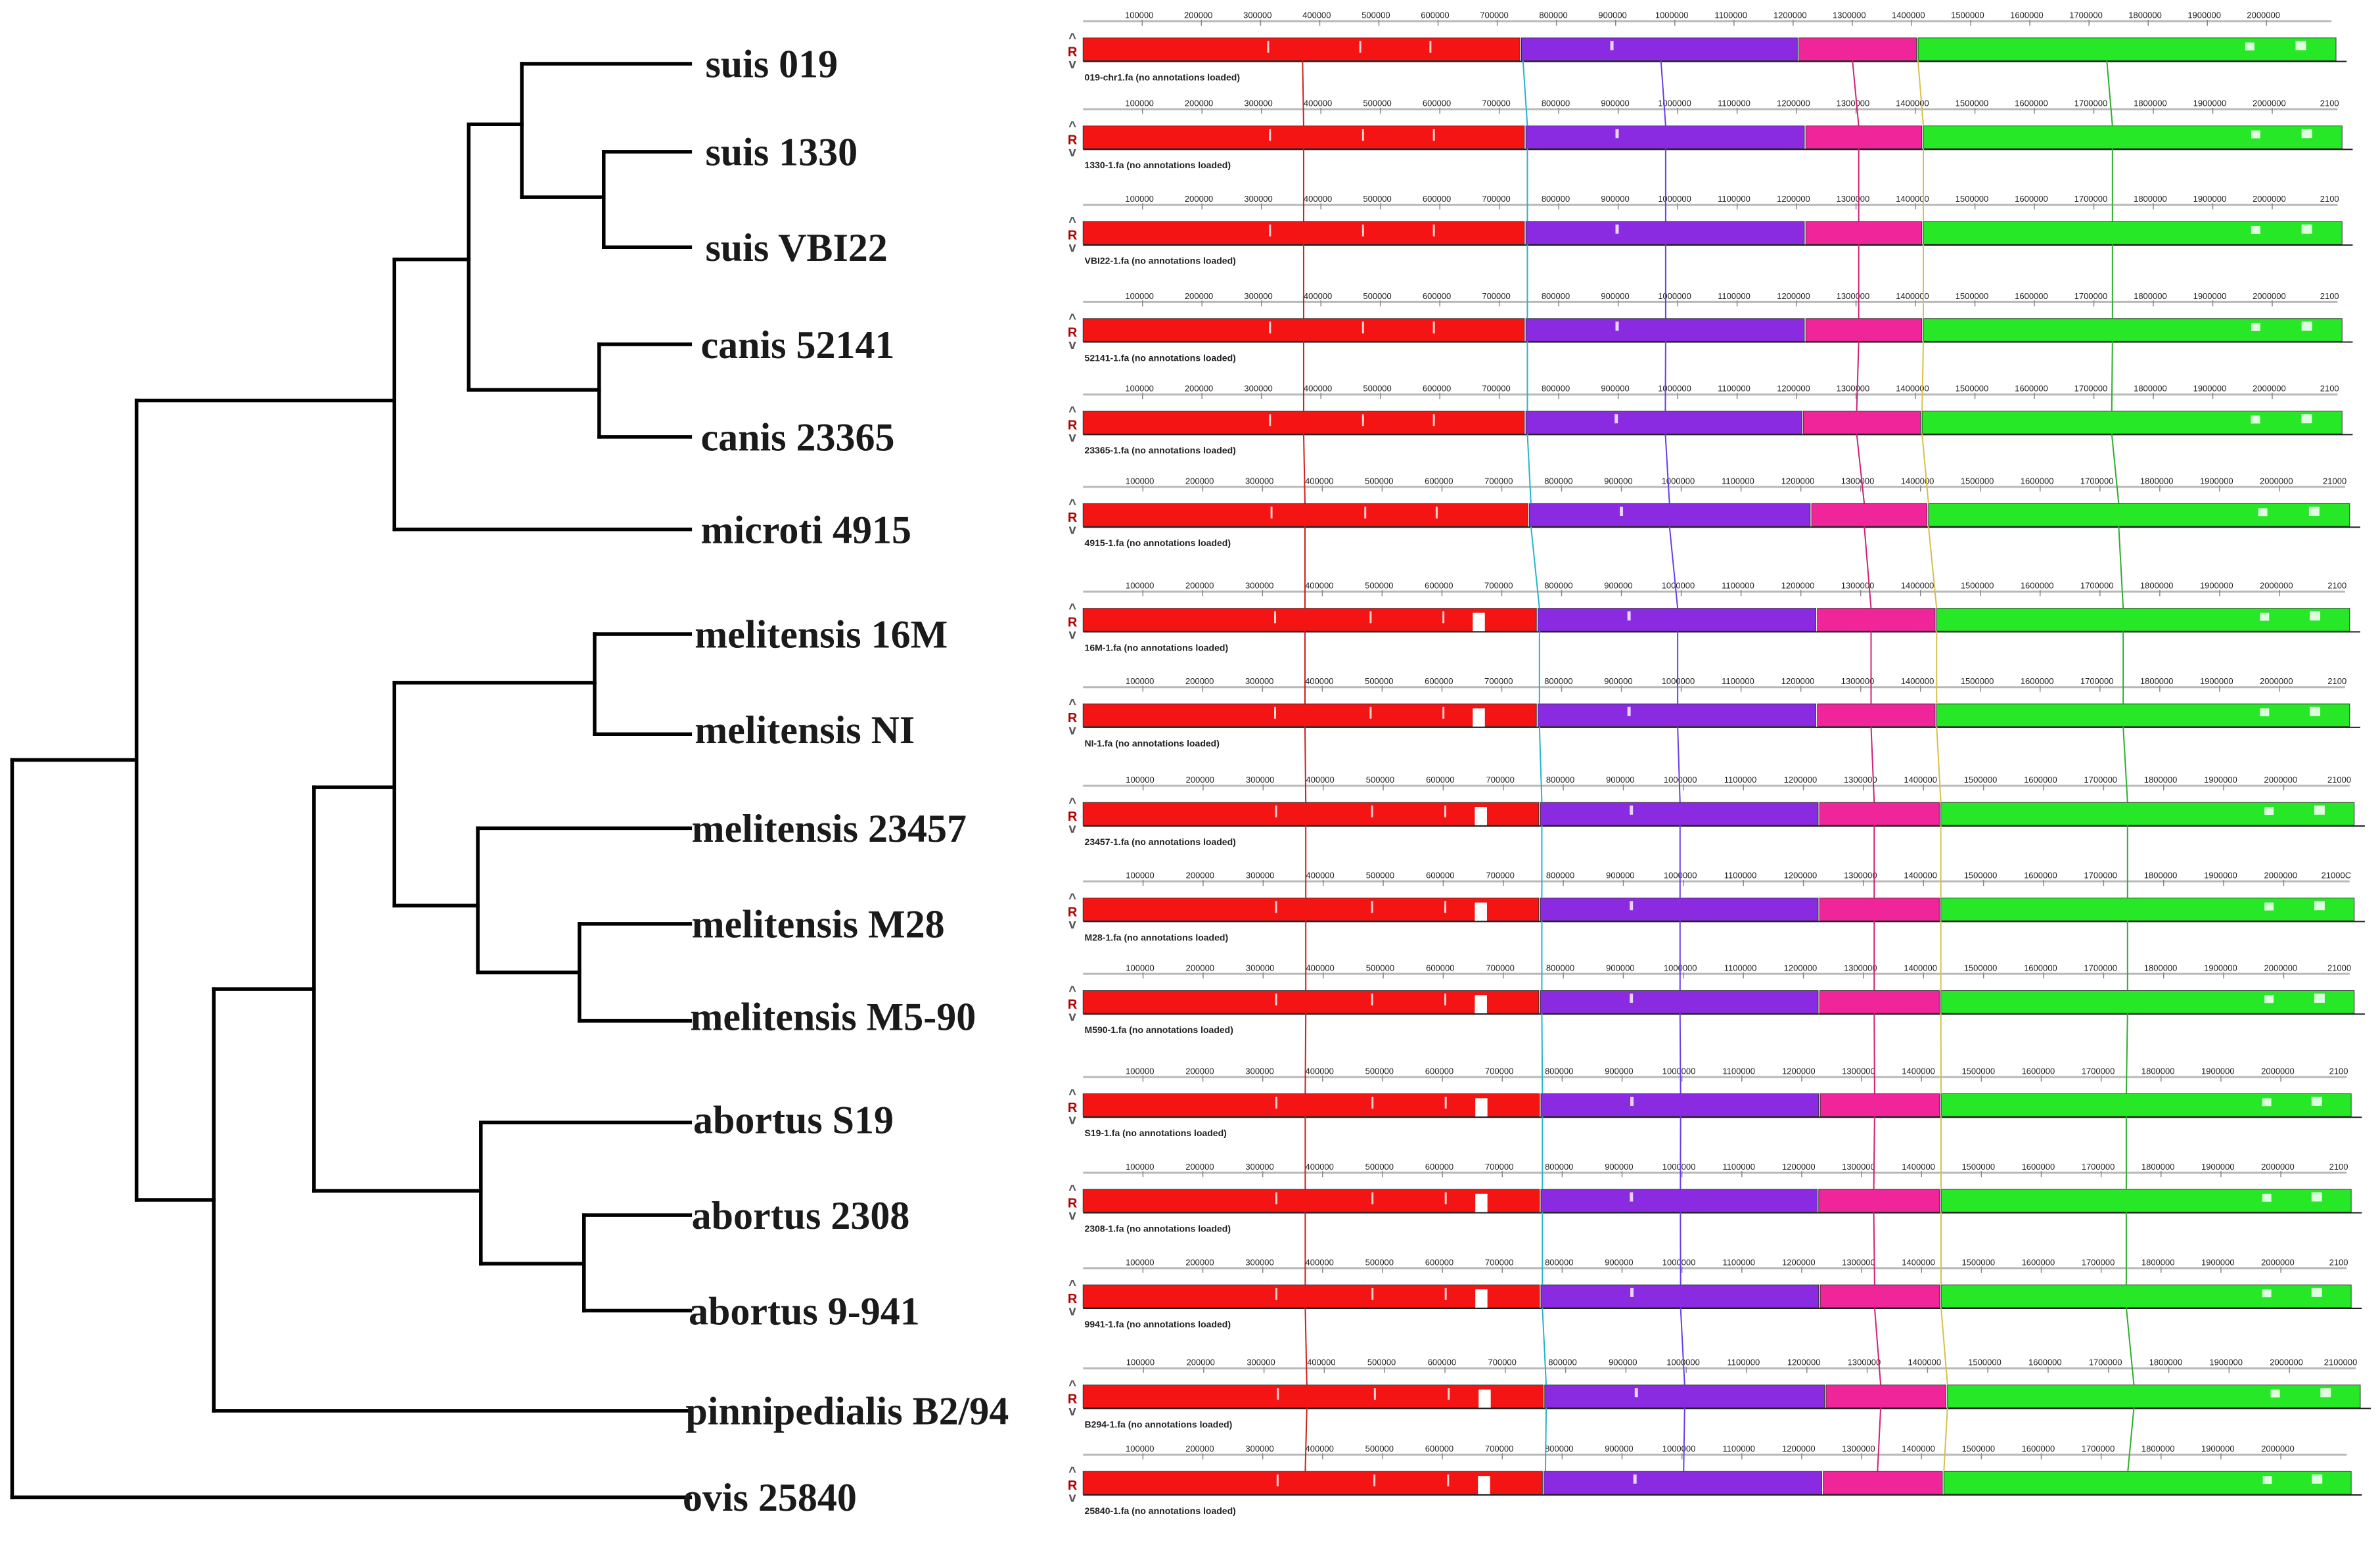  What do you see at coordinates (1481, 1298) in the screenshot?
I see `block-gap` at bounding box center [1481, 1298].